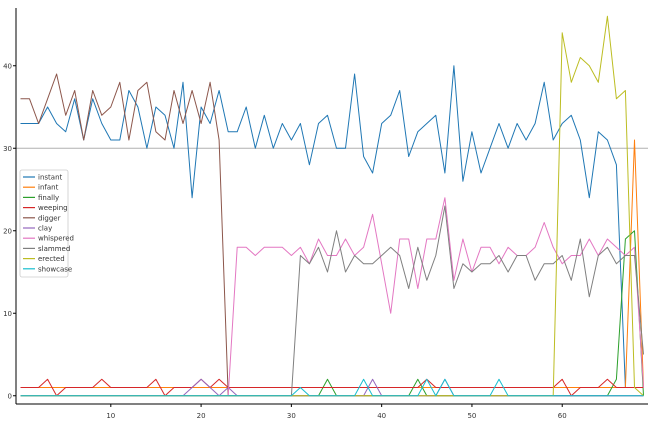 The height and width of the screenshot is (436, 656). Describe the element at coordinates (381, 416) in the screenshot. I see `x-tick-label: 40` at that location.